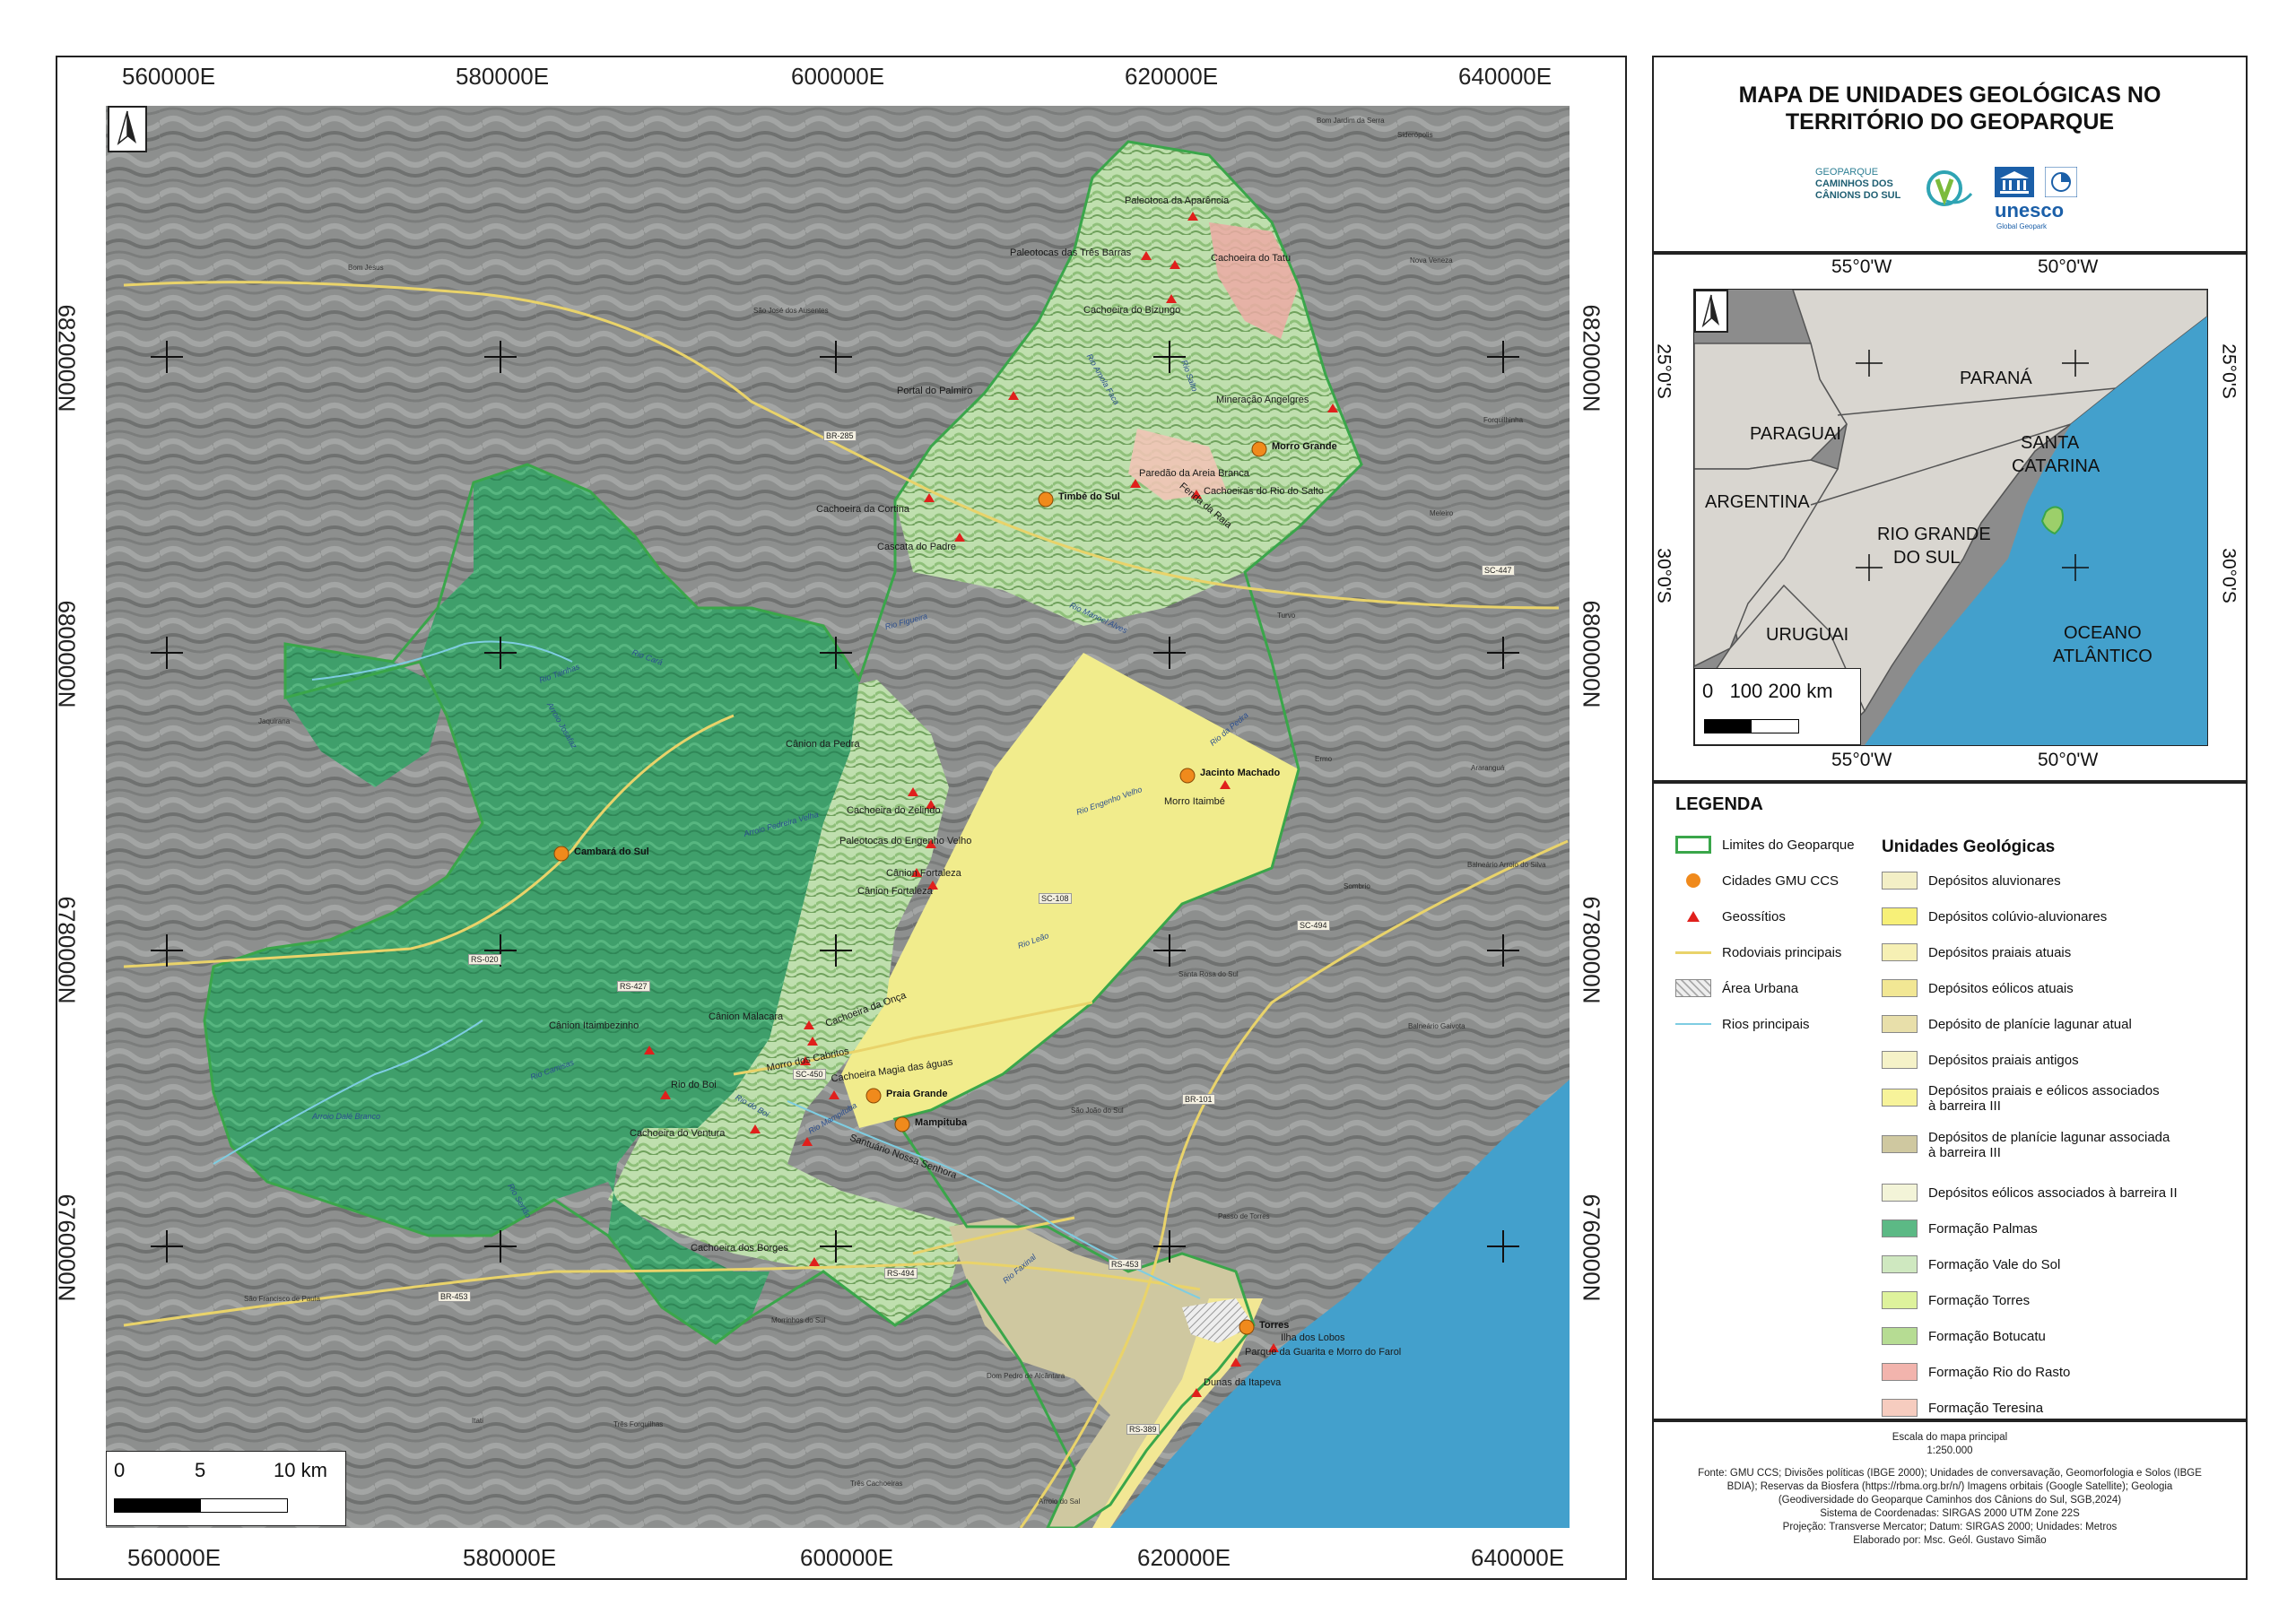 This screenshot has height=1623, width=2296. Describe the element at coordinates (902, 1124) in the screenshot. I see `city-marker-mampituba` at that location.